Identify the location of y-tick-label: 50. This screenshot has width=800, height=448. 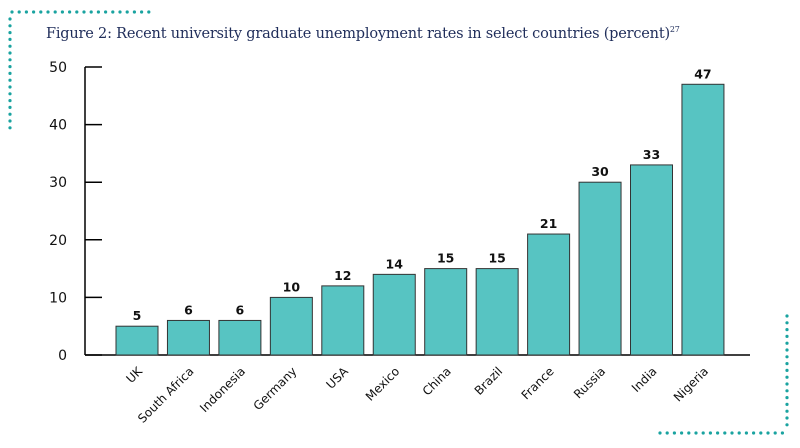
(58, 68).